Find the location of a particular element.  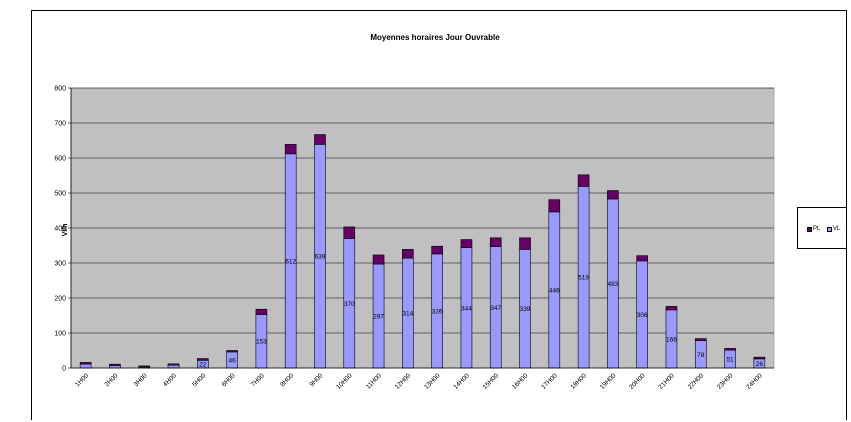

legend-swatch-pl is located at coordinates (809, 229).